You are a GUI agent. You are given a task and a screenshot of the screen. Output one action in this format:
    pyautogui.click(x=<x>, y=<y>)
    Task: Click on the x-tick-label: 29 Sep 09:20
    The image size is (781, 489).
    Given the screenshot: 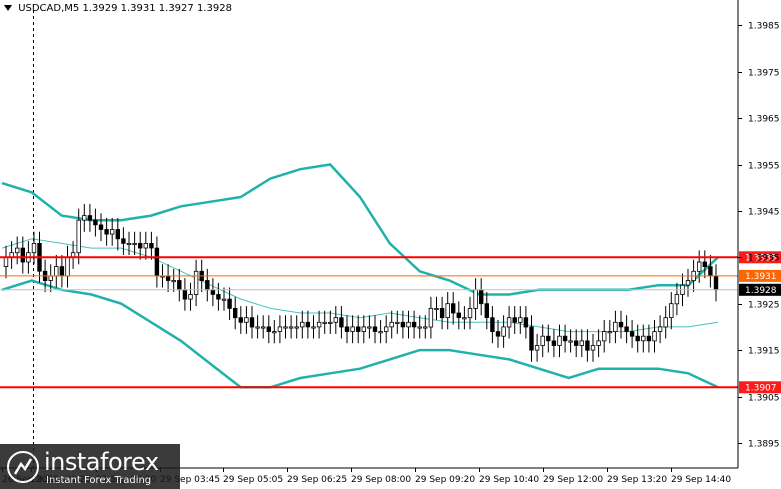 What is the action you would take?
    pyautogui.click(x=445, y=480)
    